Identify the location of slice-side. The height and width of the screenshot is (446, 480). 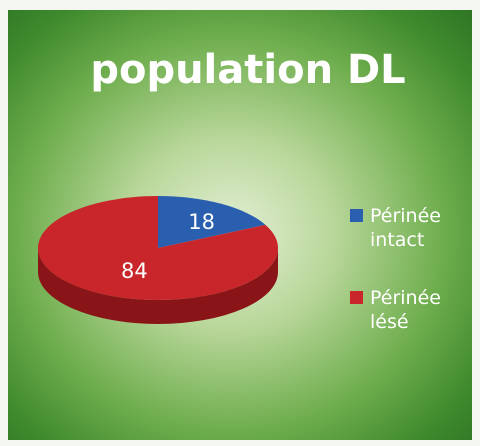
(158, 286).